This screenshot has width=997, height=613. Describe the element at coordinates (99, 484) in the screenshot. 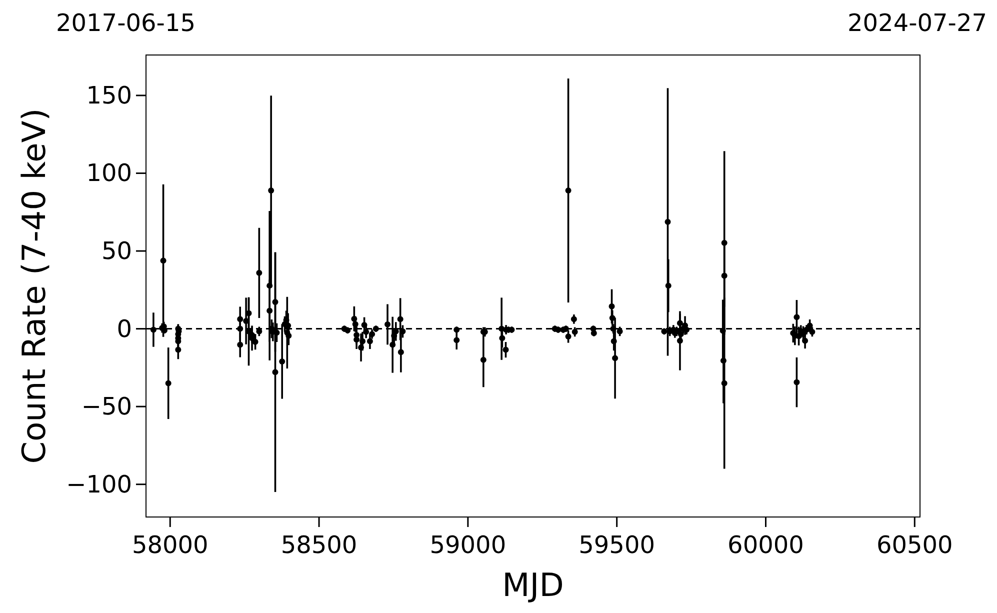

I see `y-tick-label: −100` at that location.